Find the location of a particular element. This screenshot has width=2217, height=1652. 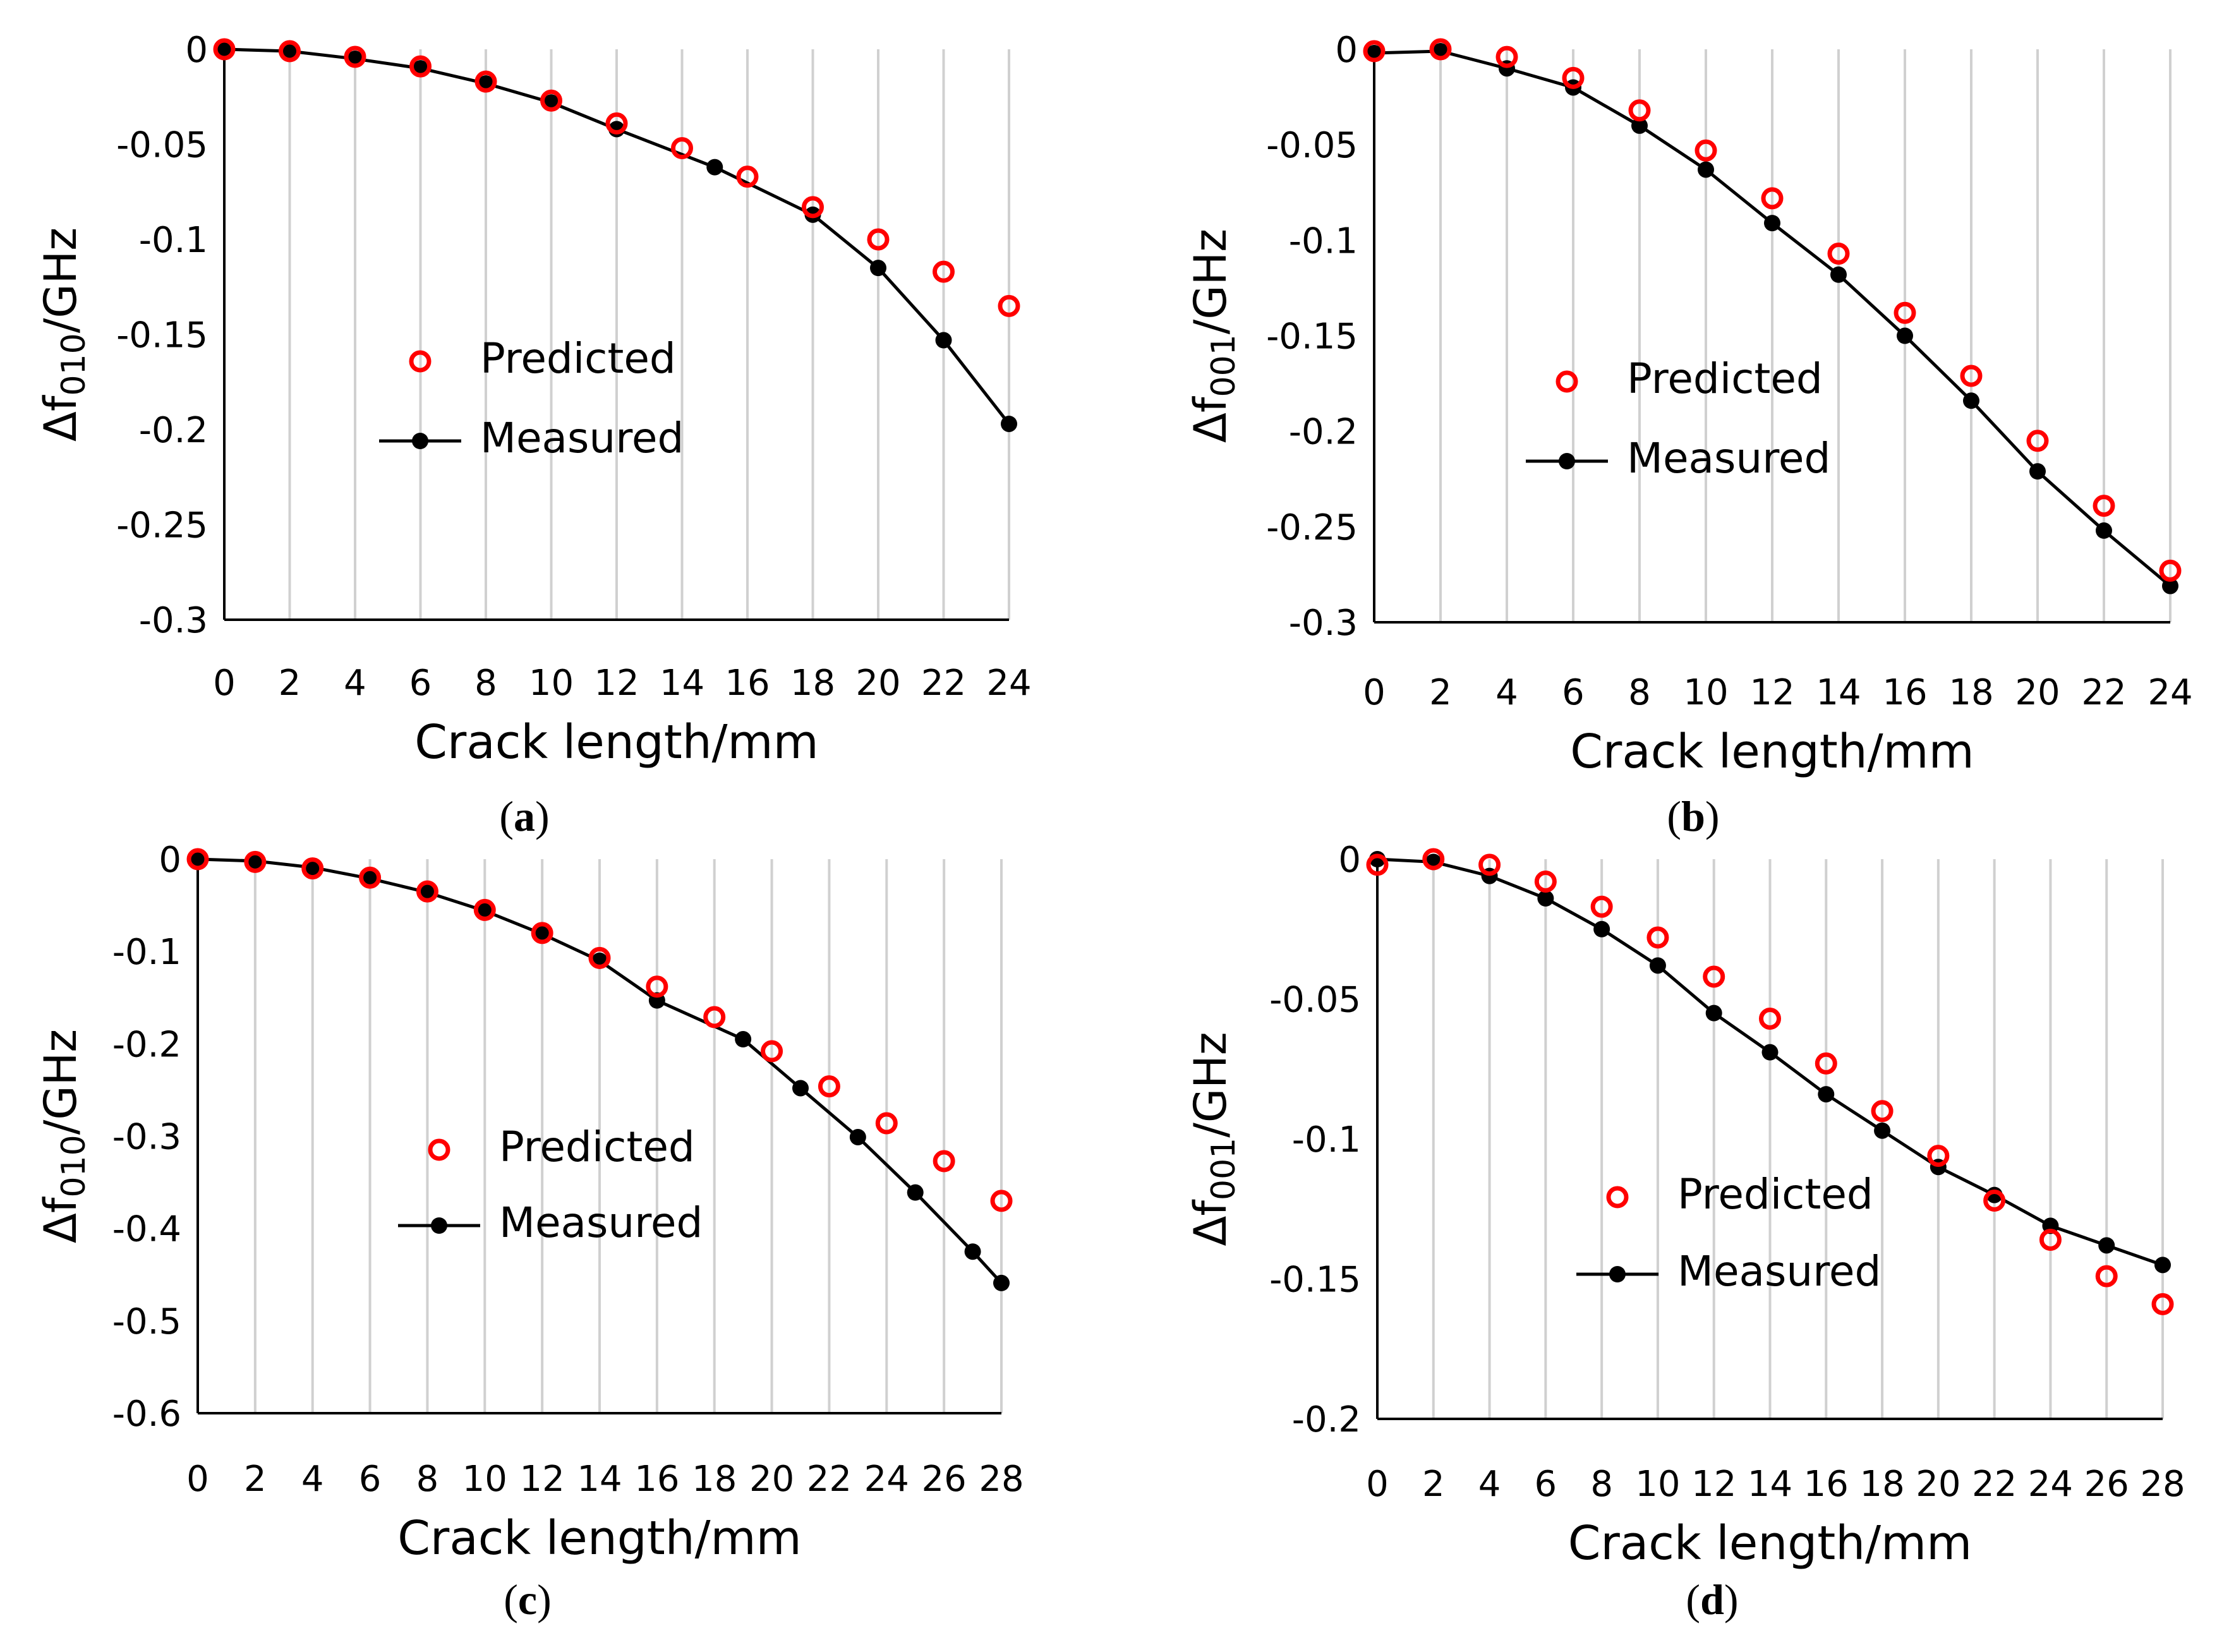

x-tick-label: 28 is located at coordinates (1001, 1479).